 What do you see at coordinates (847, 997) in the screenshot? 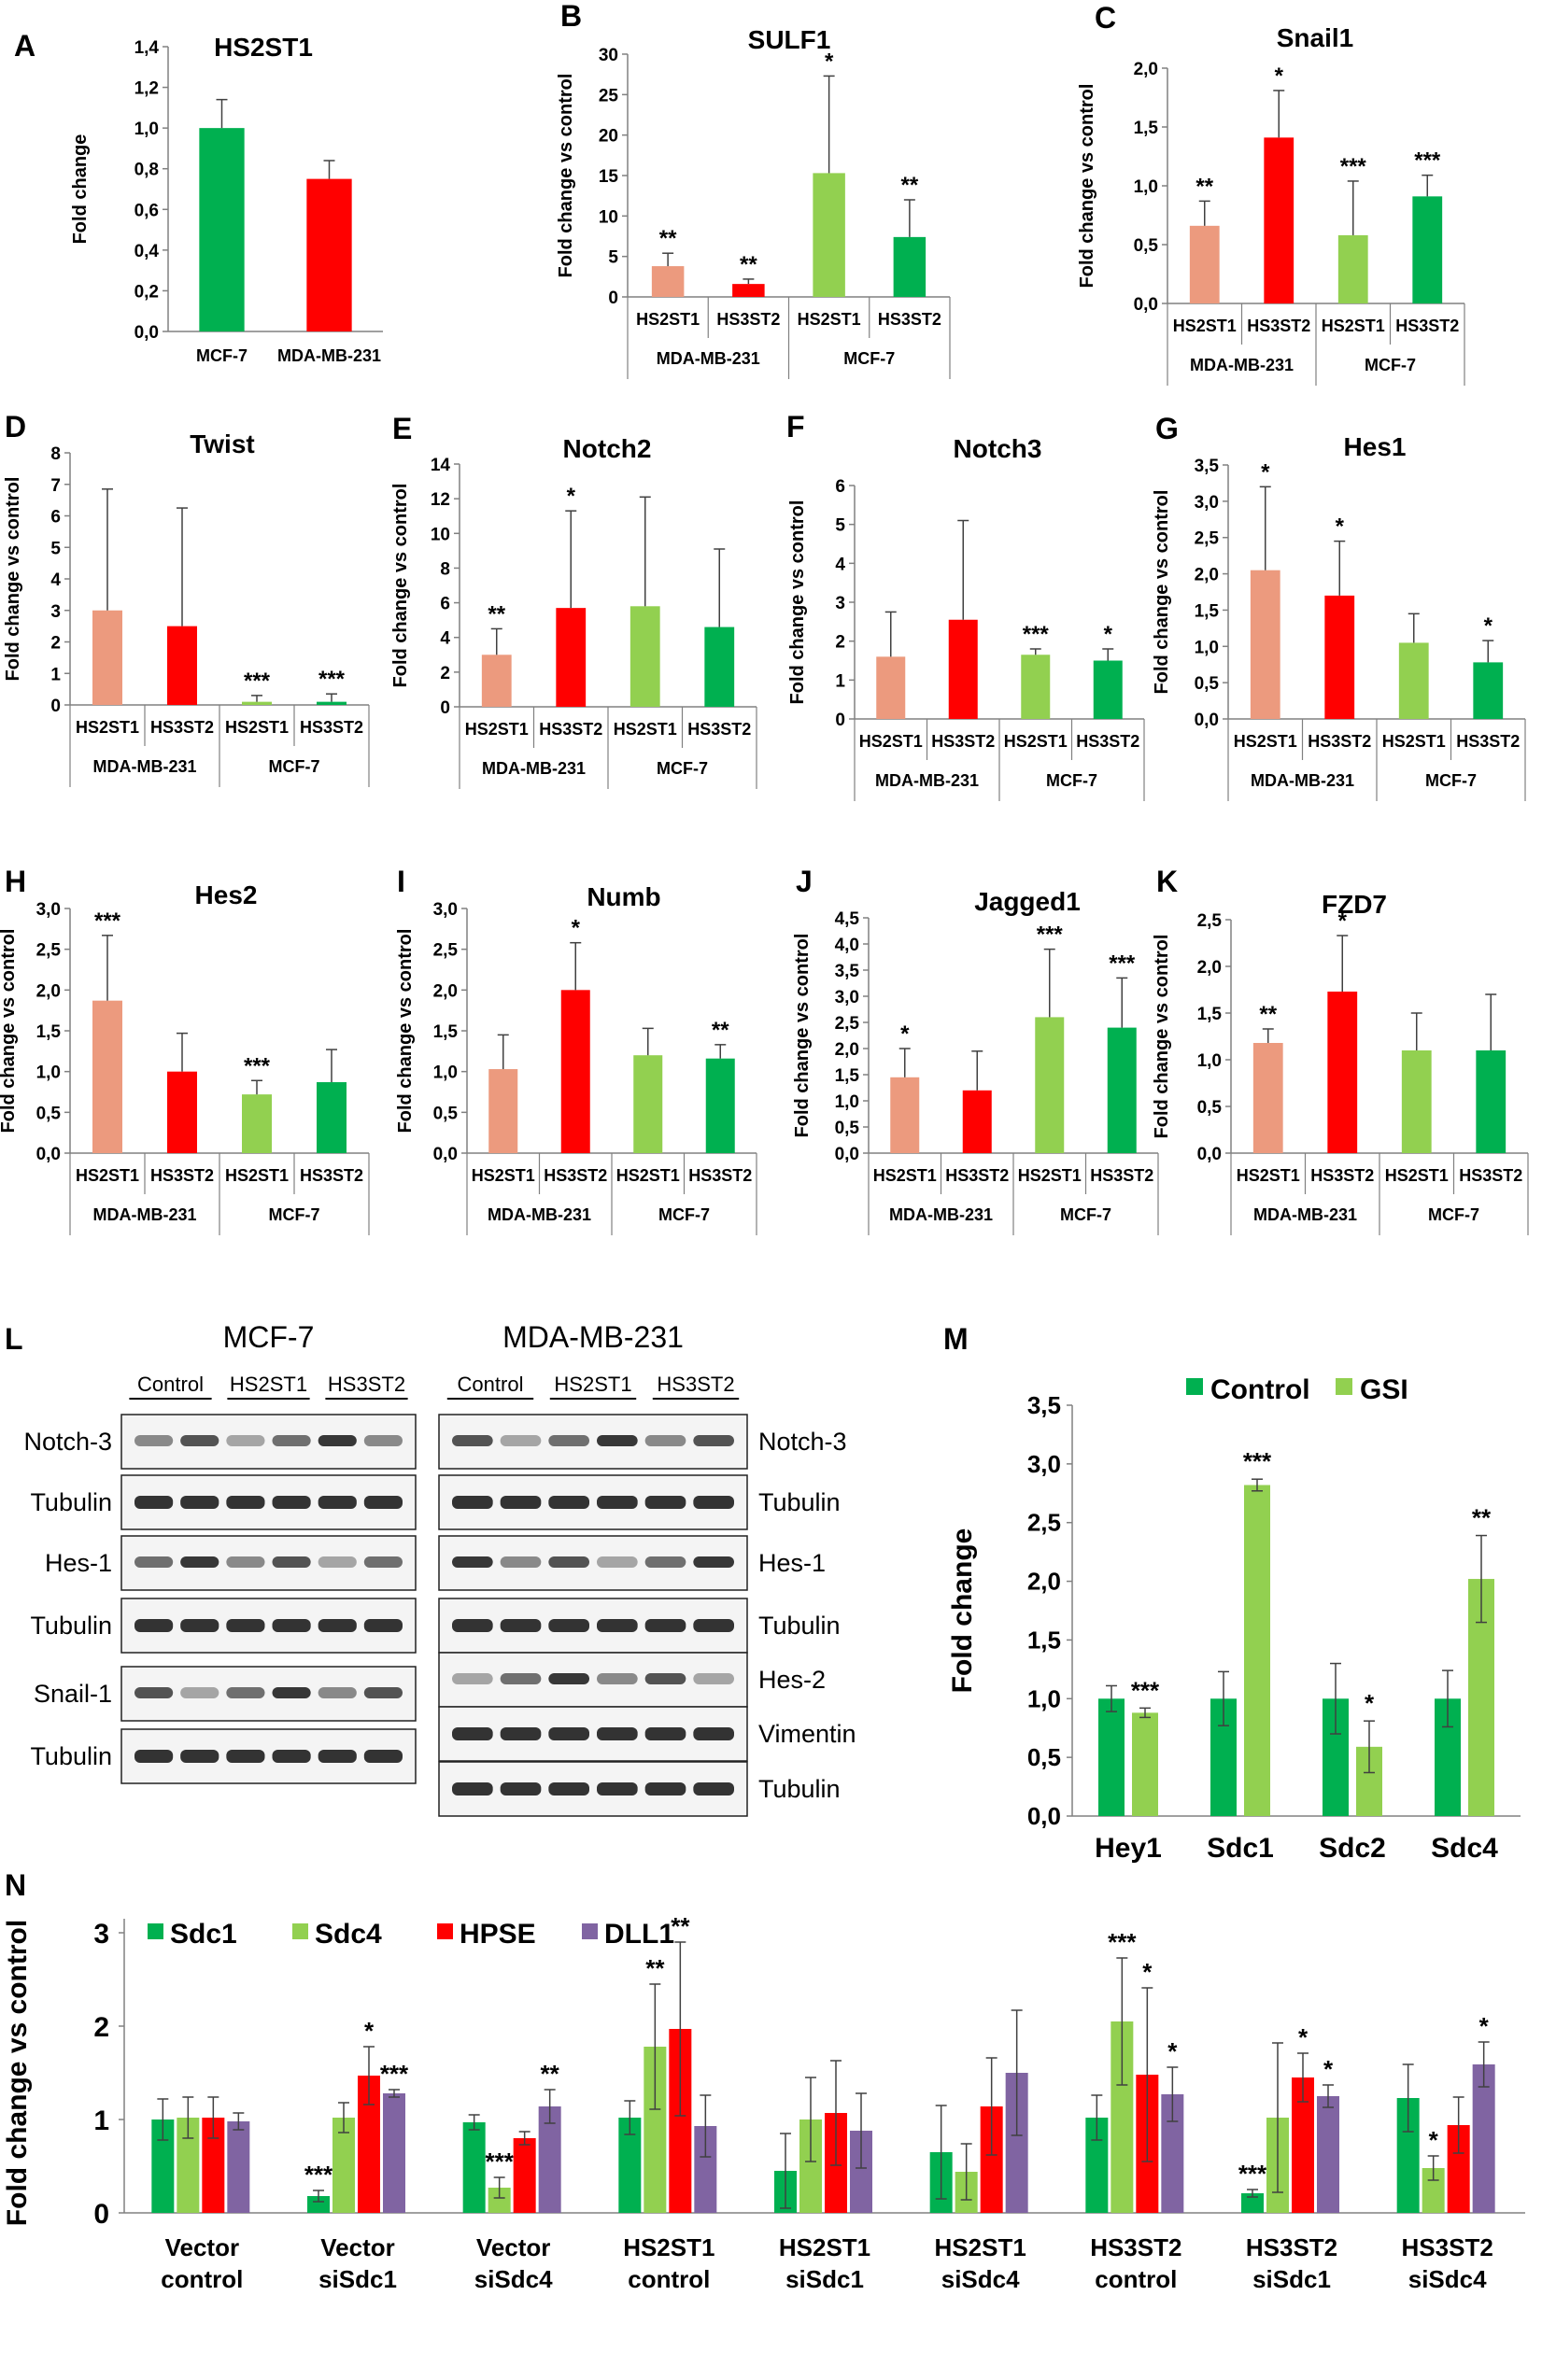
I see `y-tick-label: 3,0` at bounding box center [847, 997].